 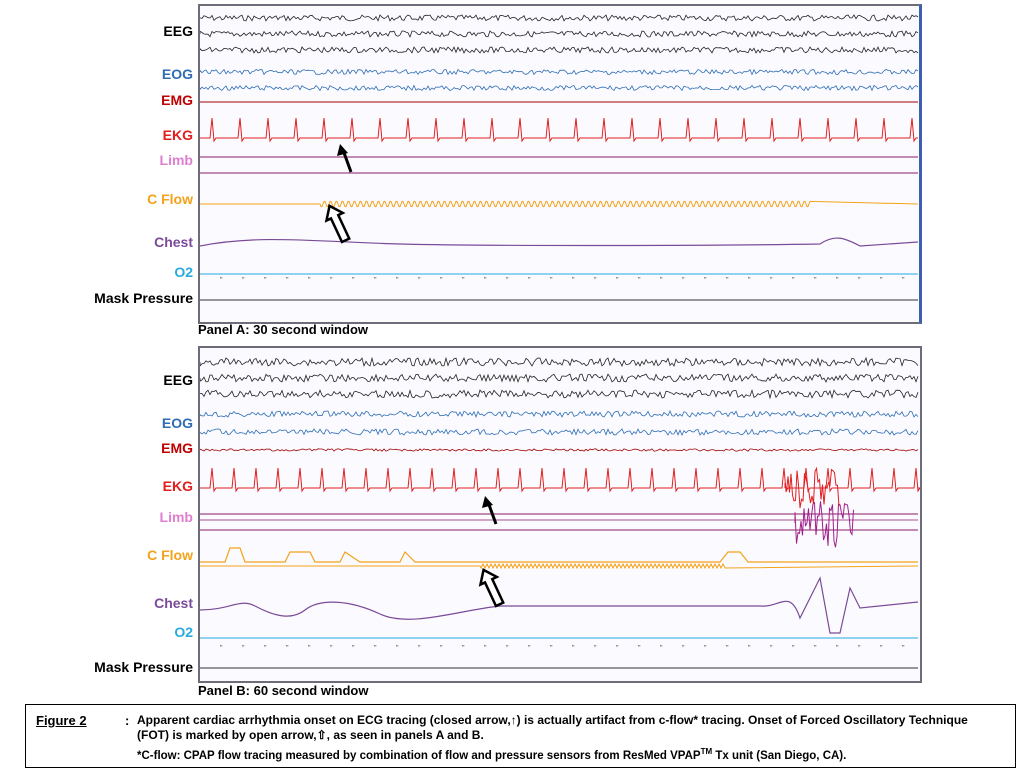 What do you see at coordinates (345, 158) in the screenshot?
I see `panel-a-closed-arrow` at bounding box center [345, 158].